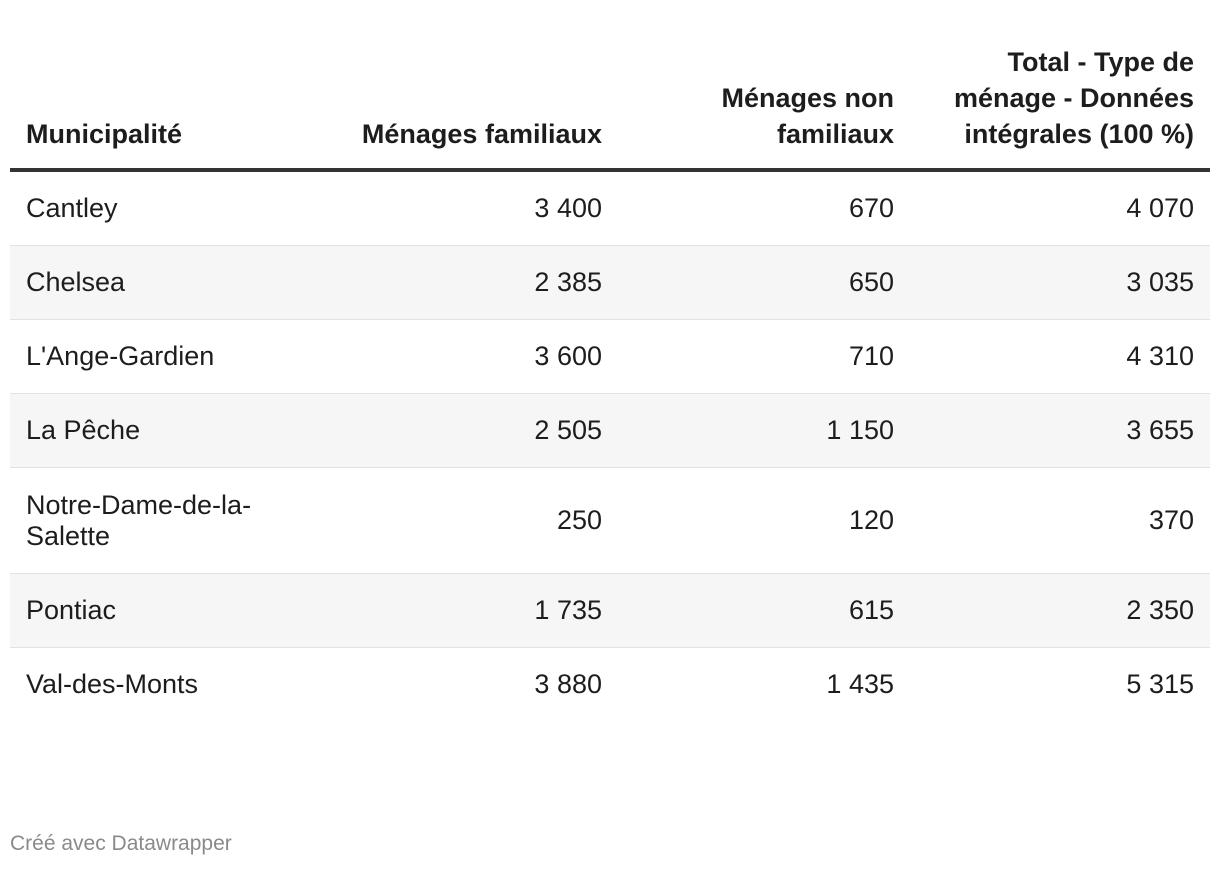  What do you see at coordinates (764, 282) in the screenshot?
I see `cell-menages-non-familiaux: 650` at bounding box center [764, 282].